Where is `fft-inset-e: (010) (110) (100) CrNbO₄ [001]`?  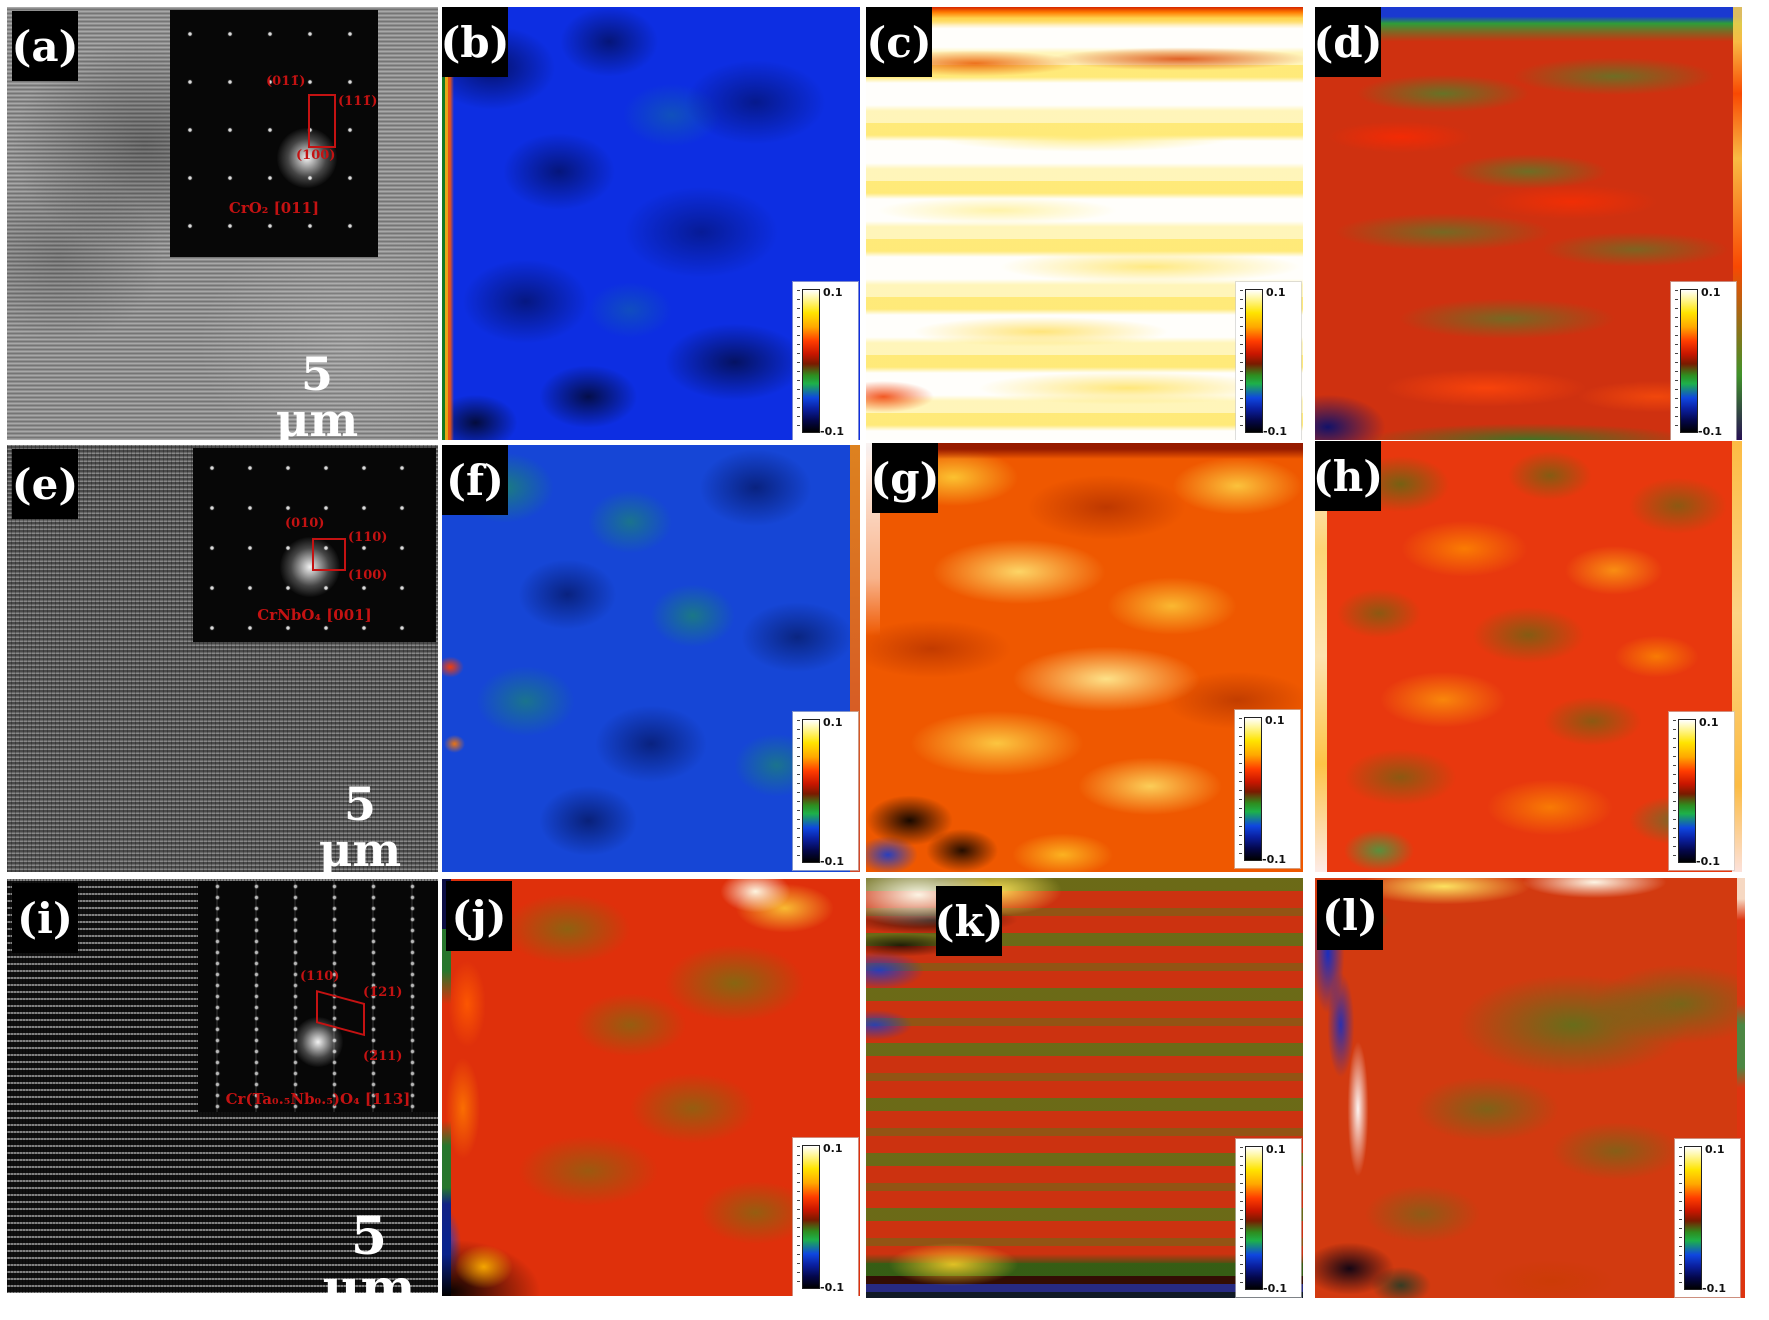 fft-inset-e: (010) (110) (100) CrNbO₄ [001] is located at coordinates (314, 545).